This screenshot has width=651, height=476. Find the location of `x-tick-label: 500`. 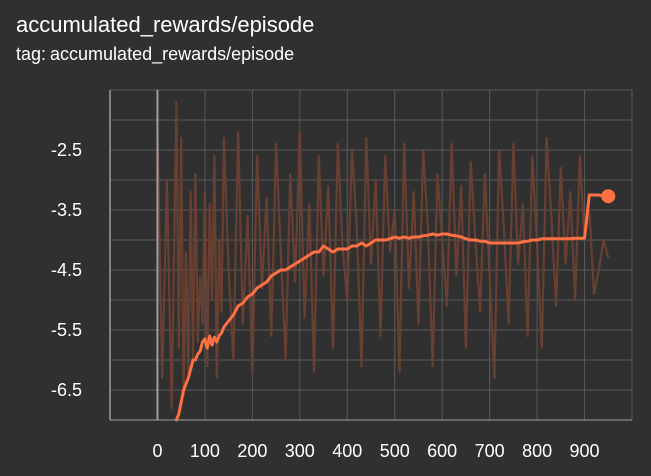

x-tick-label: 500 is located at coordinates (395, 451).